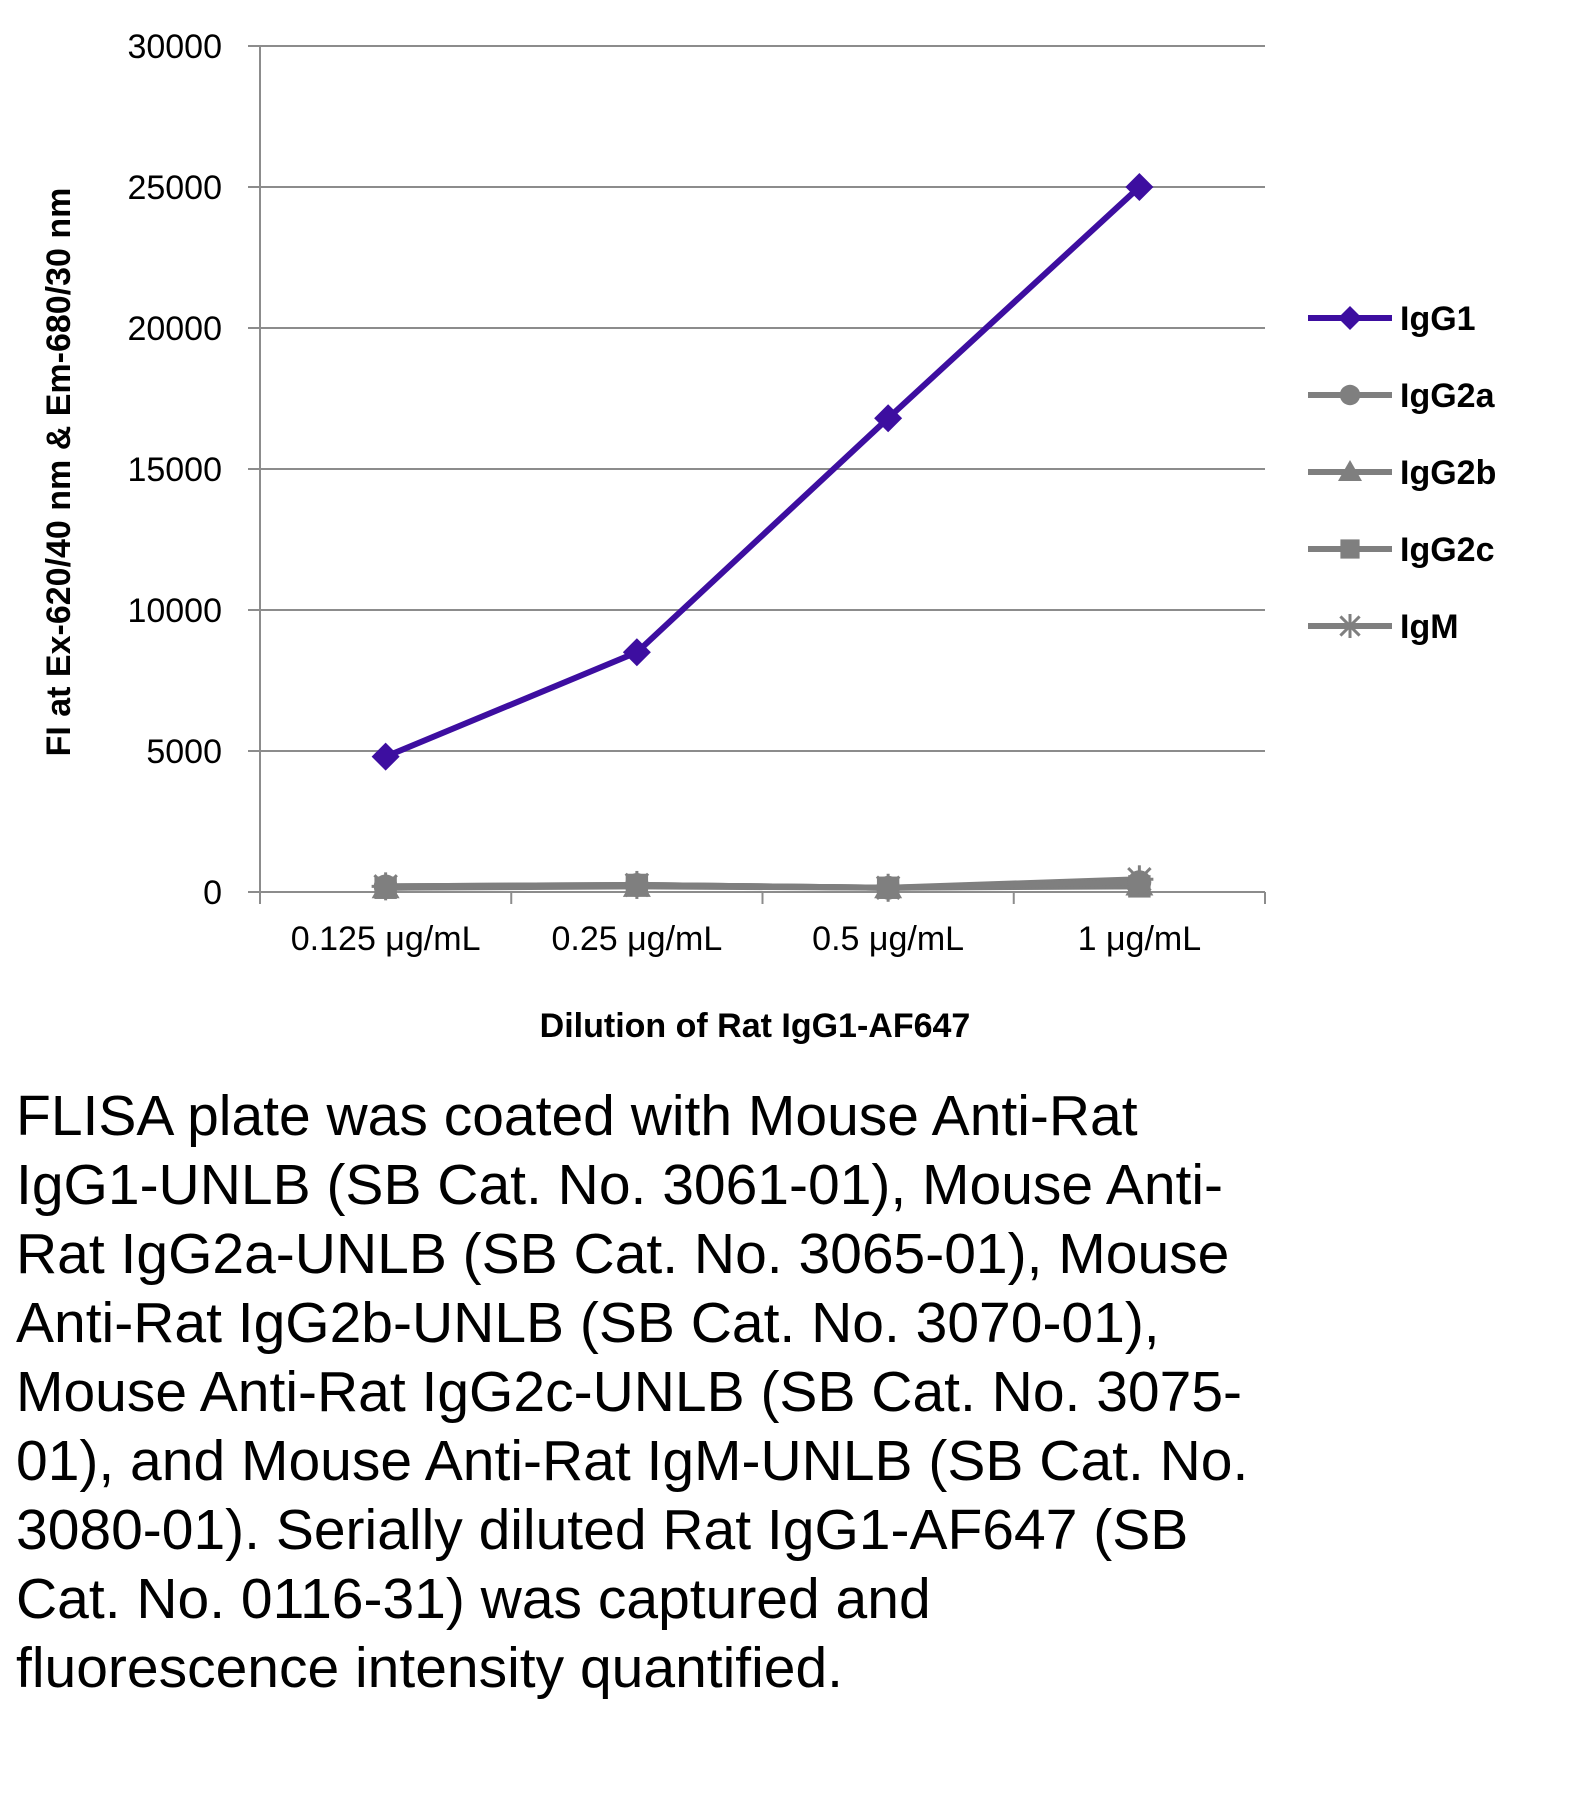  I want to click on series-IgG2a, so click(762, 885).